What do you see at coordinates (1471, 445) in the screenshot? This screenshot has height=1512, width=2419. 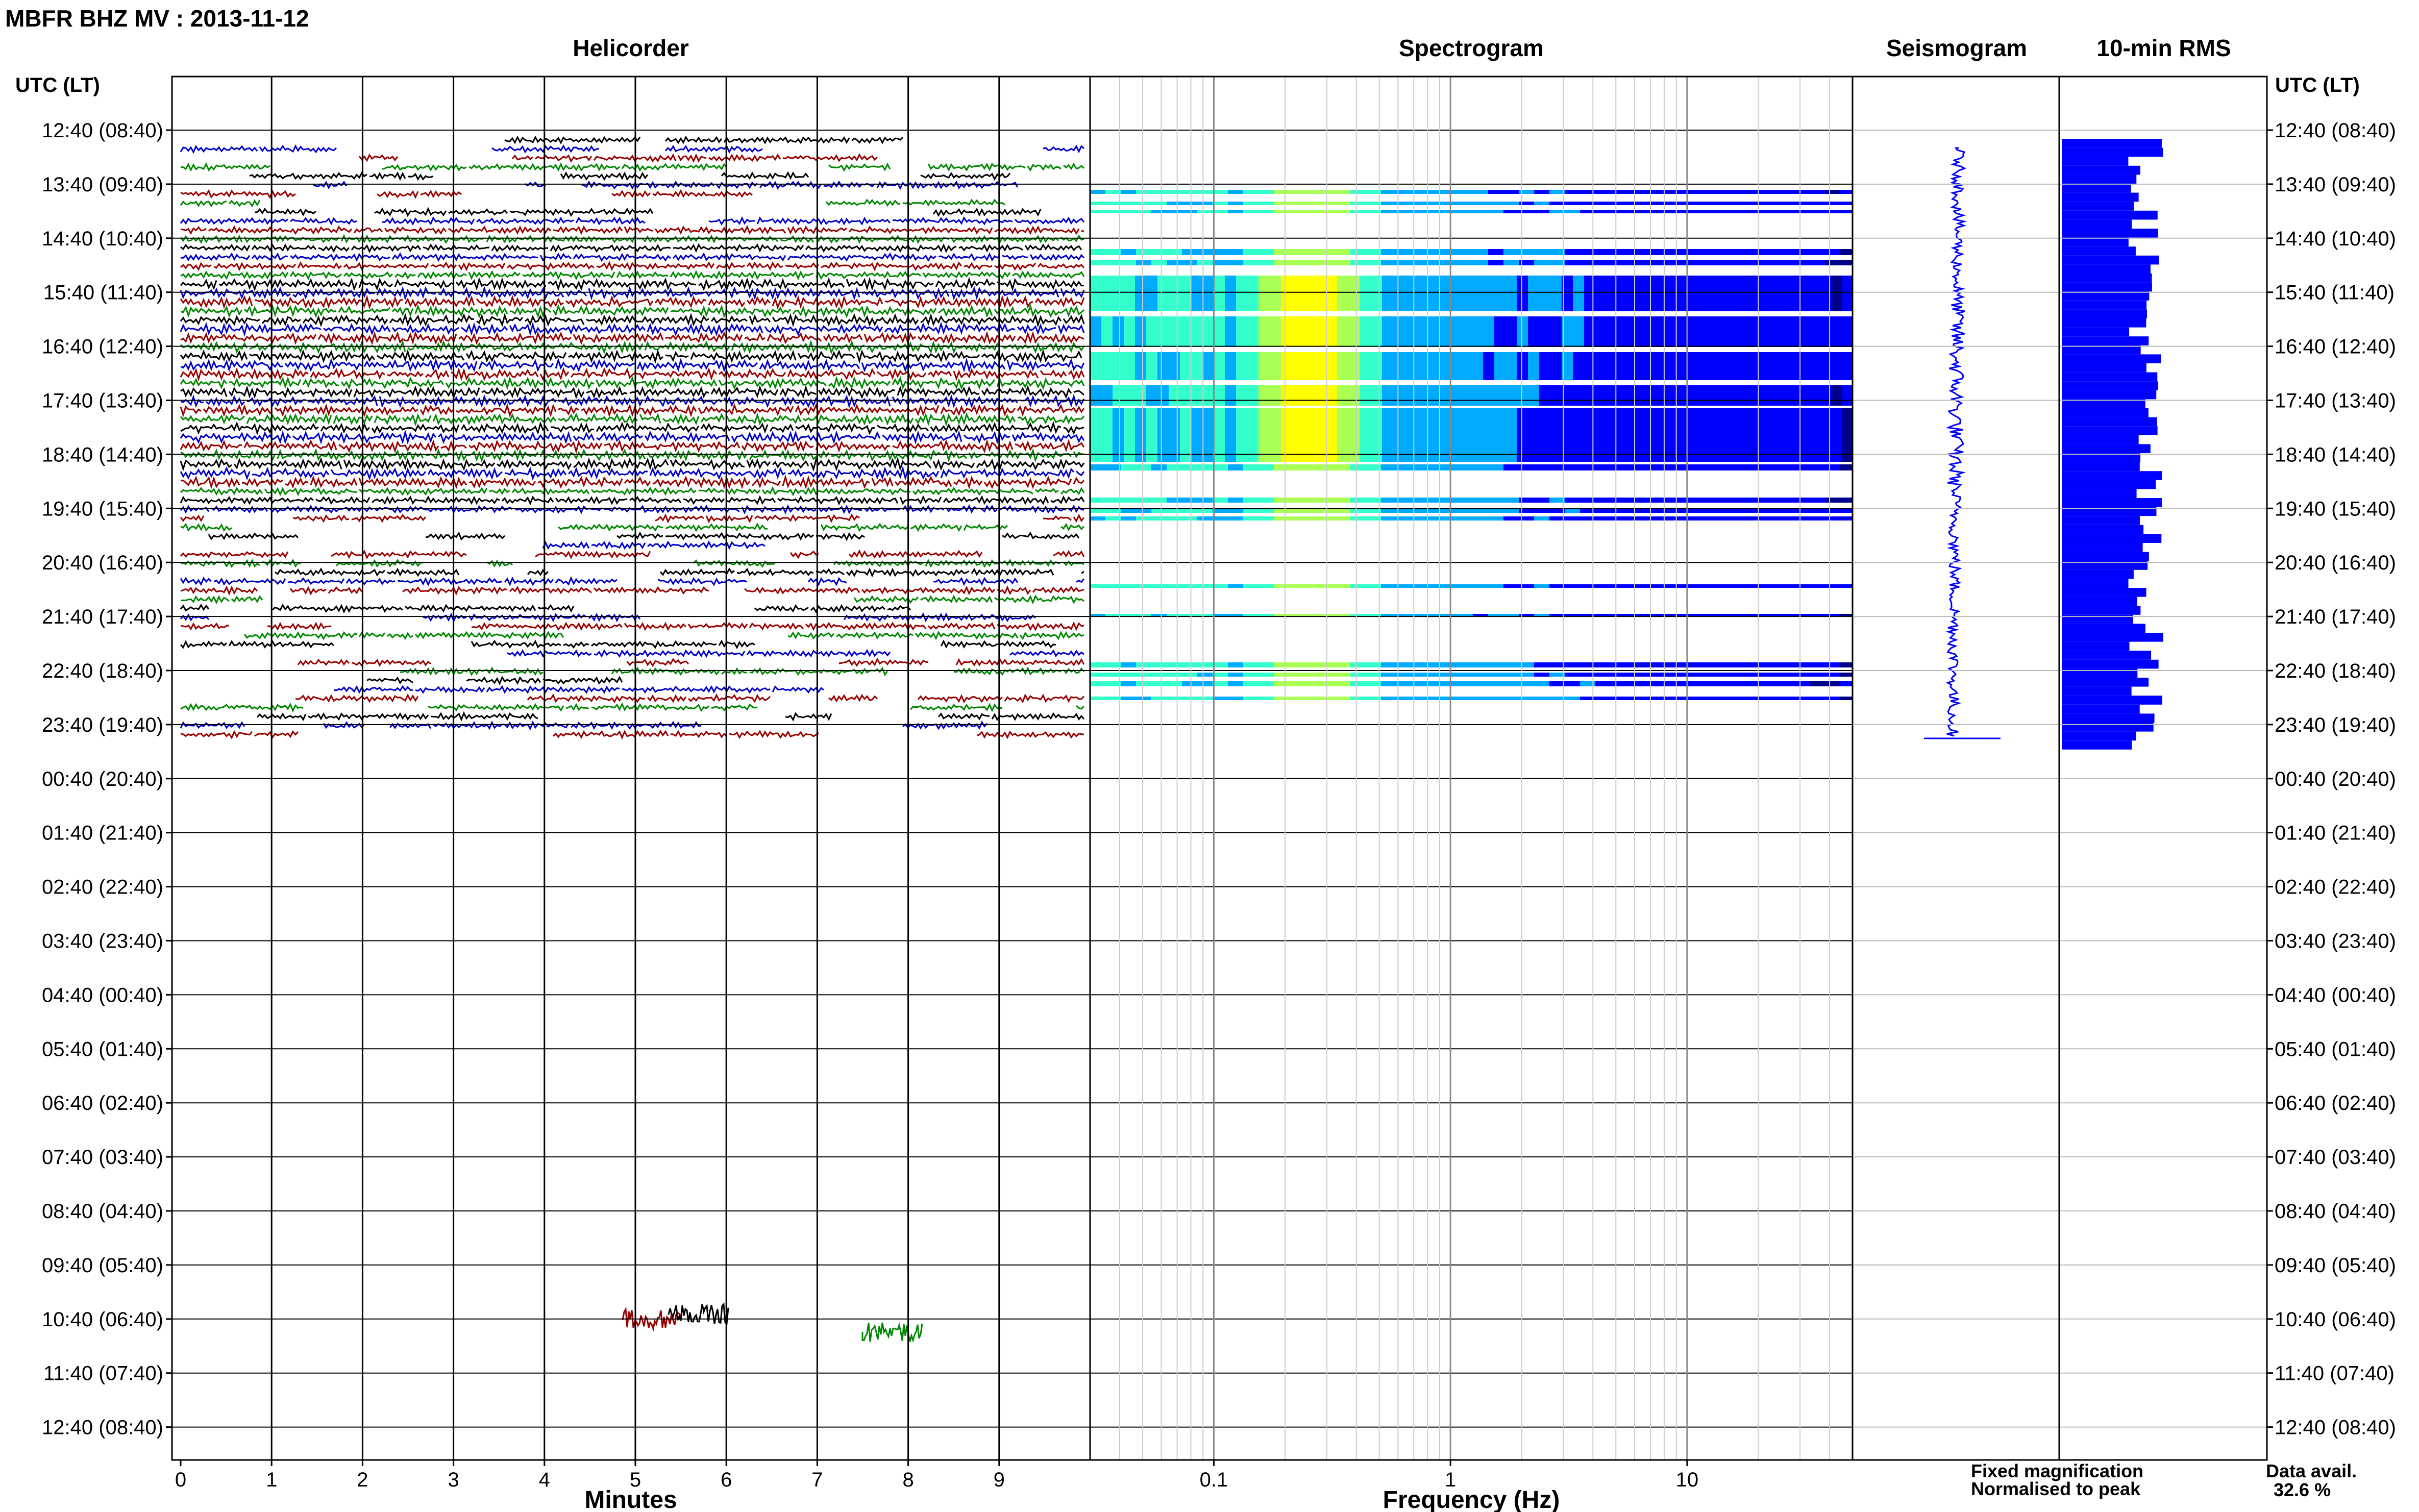 I see `spectrogram-image` at bounding box center [1471, 445].